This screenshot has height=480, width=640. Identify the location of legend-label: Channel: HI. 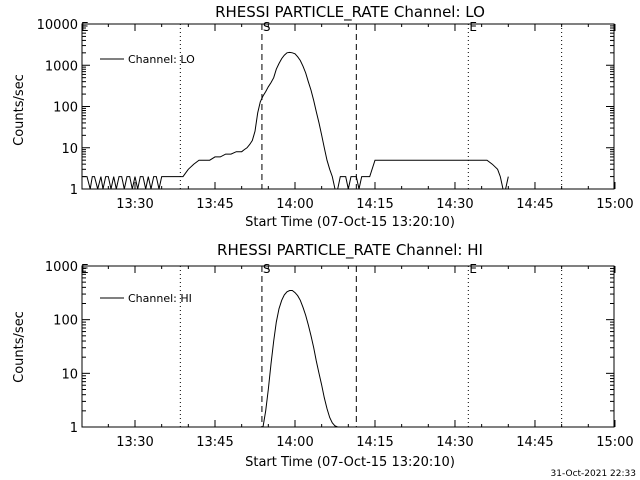
(160, 298).